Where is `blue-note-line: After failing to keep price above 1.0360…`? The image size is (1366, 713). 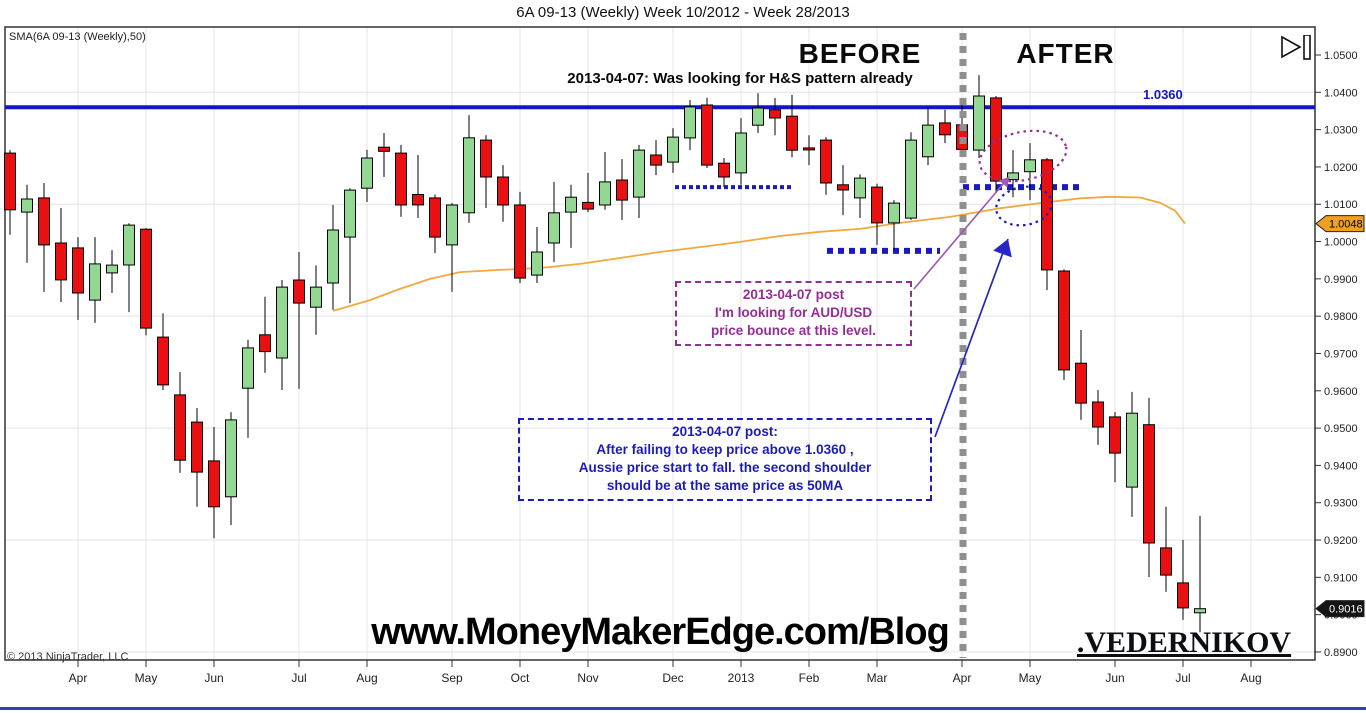
blue-note-line: After failing to keep price above 1.0360… is located at coordinates (725, 449).